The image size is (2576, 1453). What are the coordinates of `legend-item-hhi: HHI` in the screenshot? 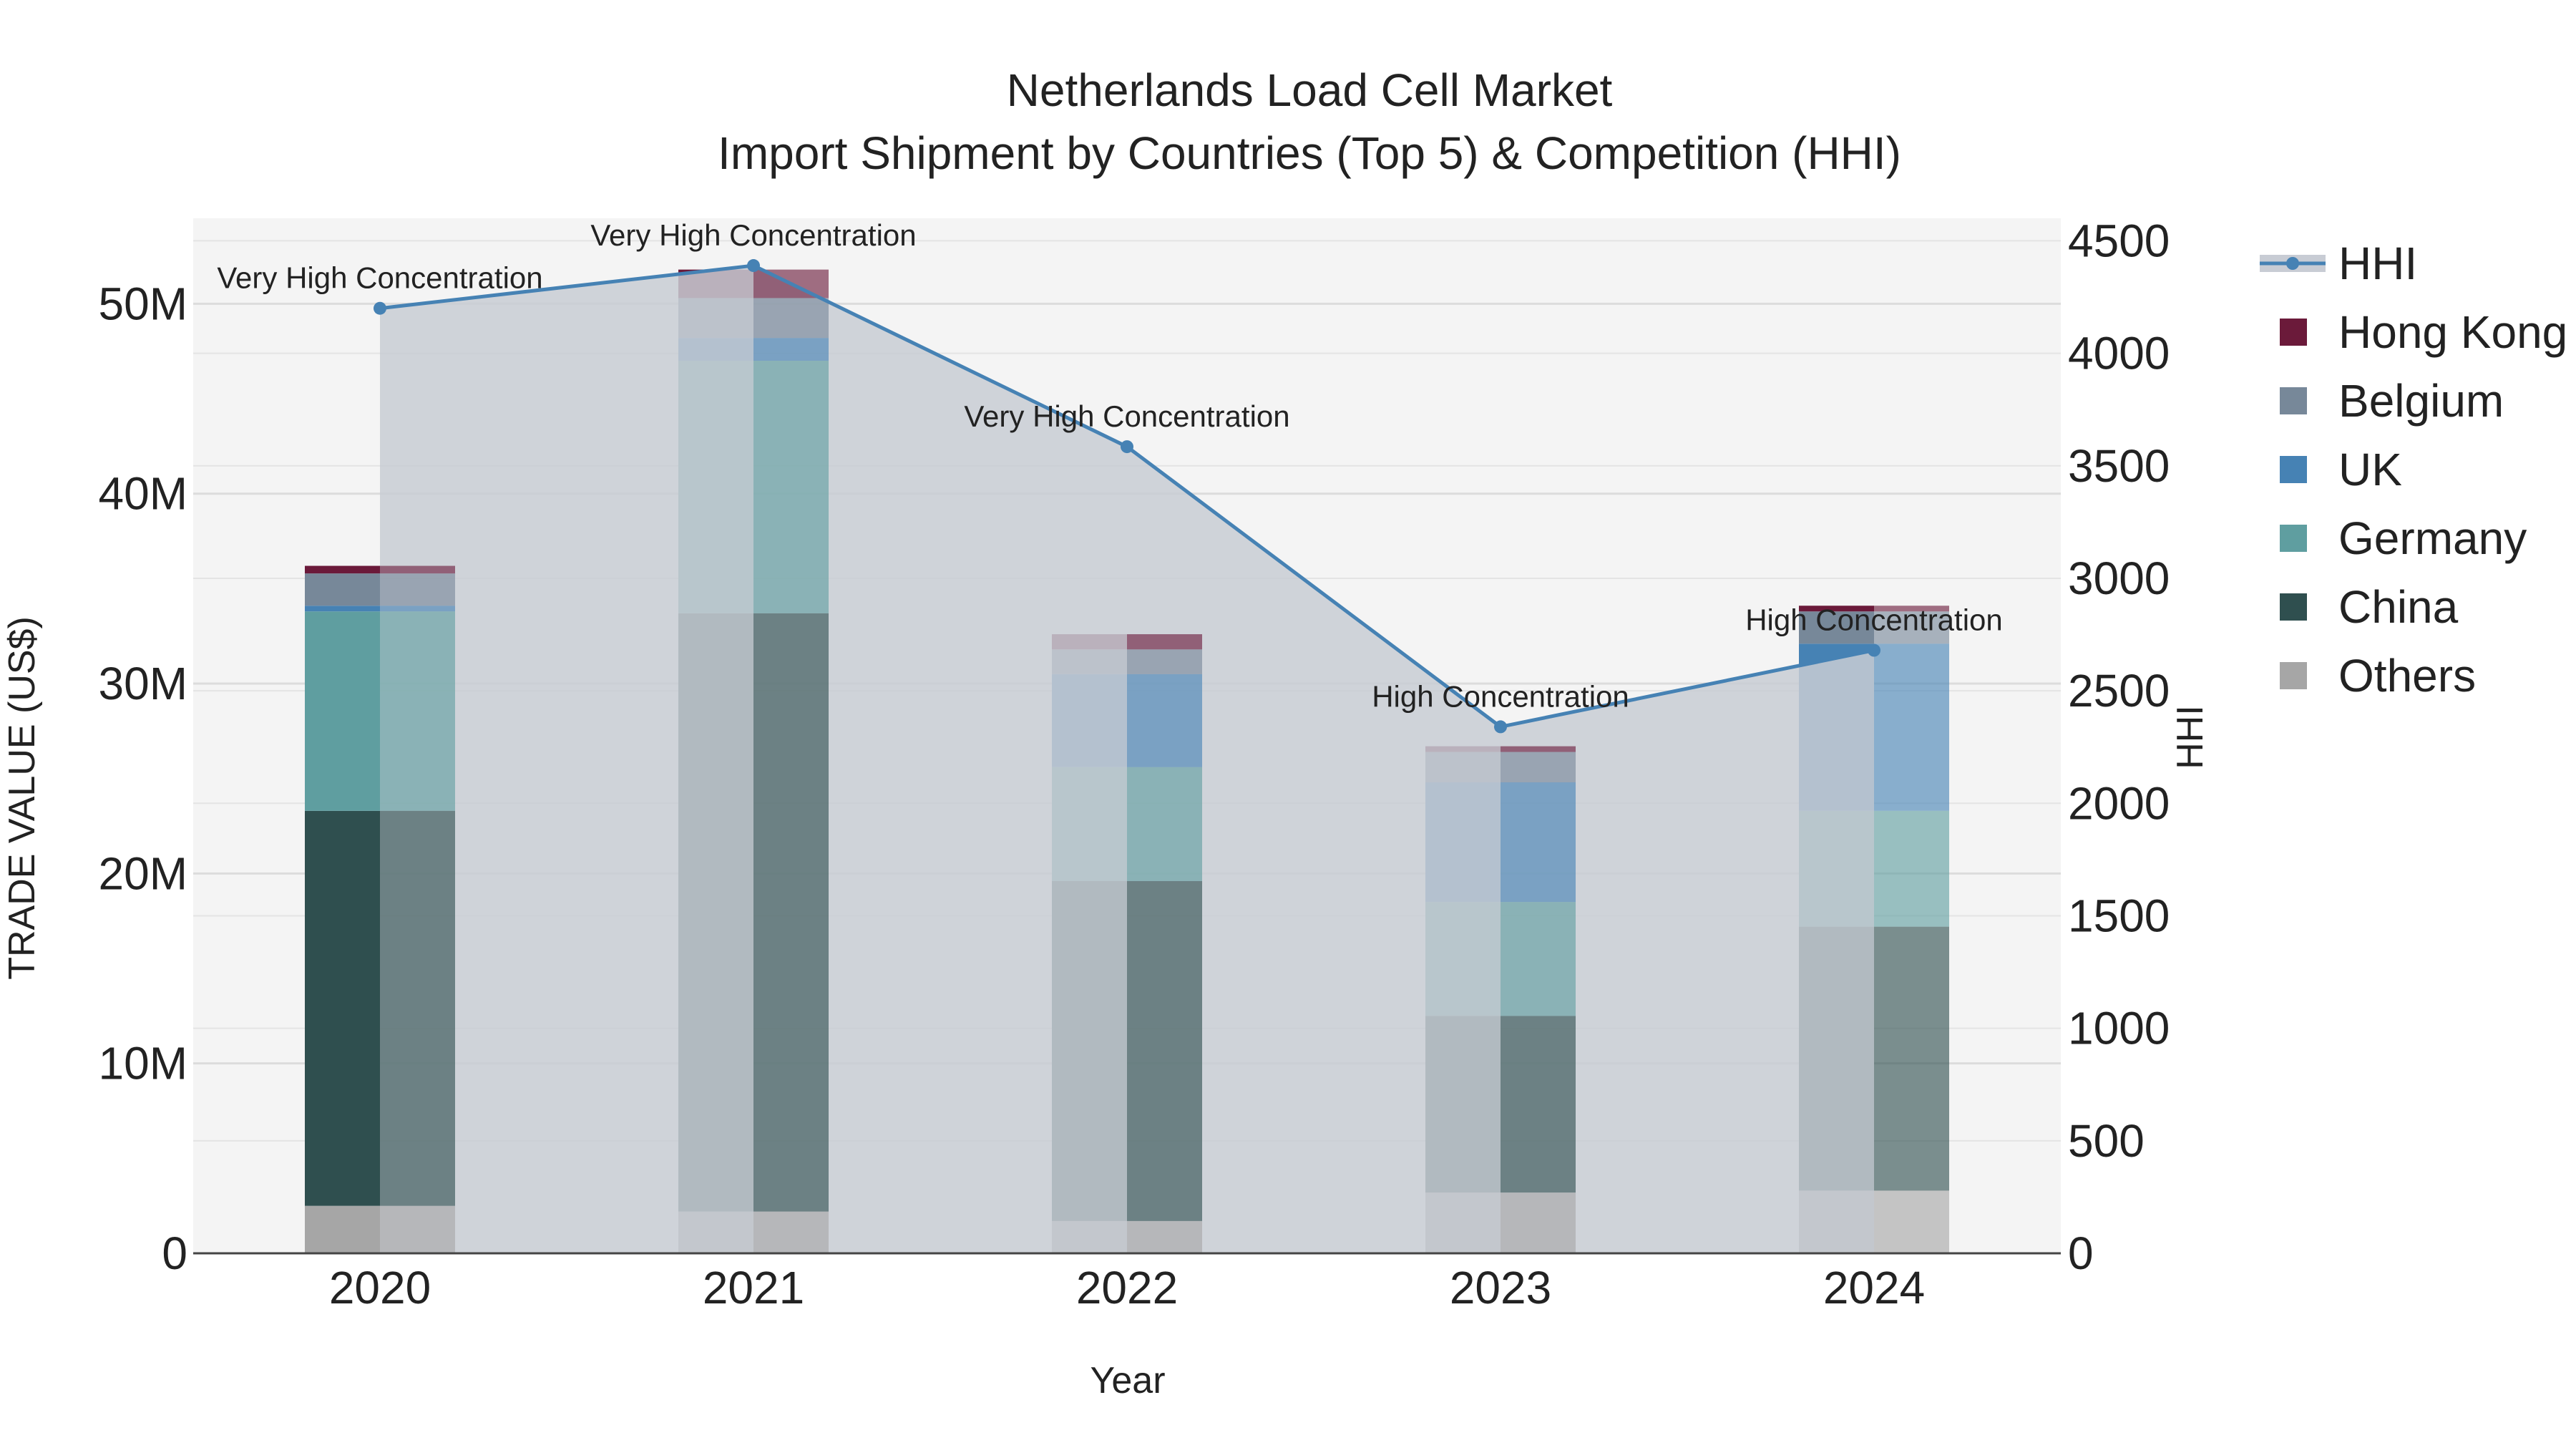 It's located at (2338, 263).